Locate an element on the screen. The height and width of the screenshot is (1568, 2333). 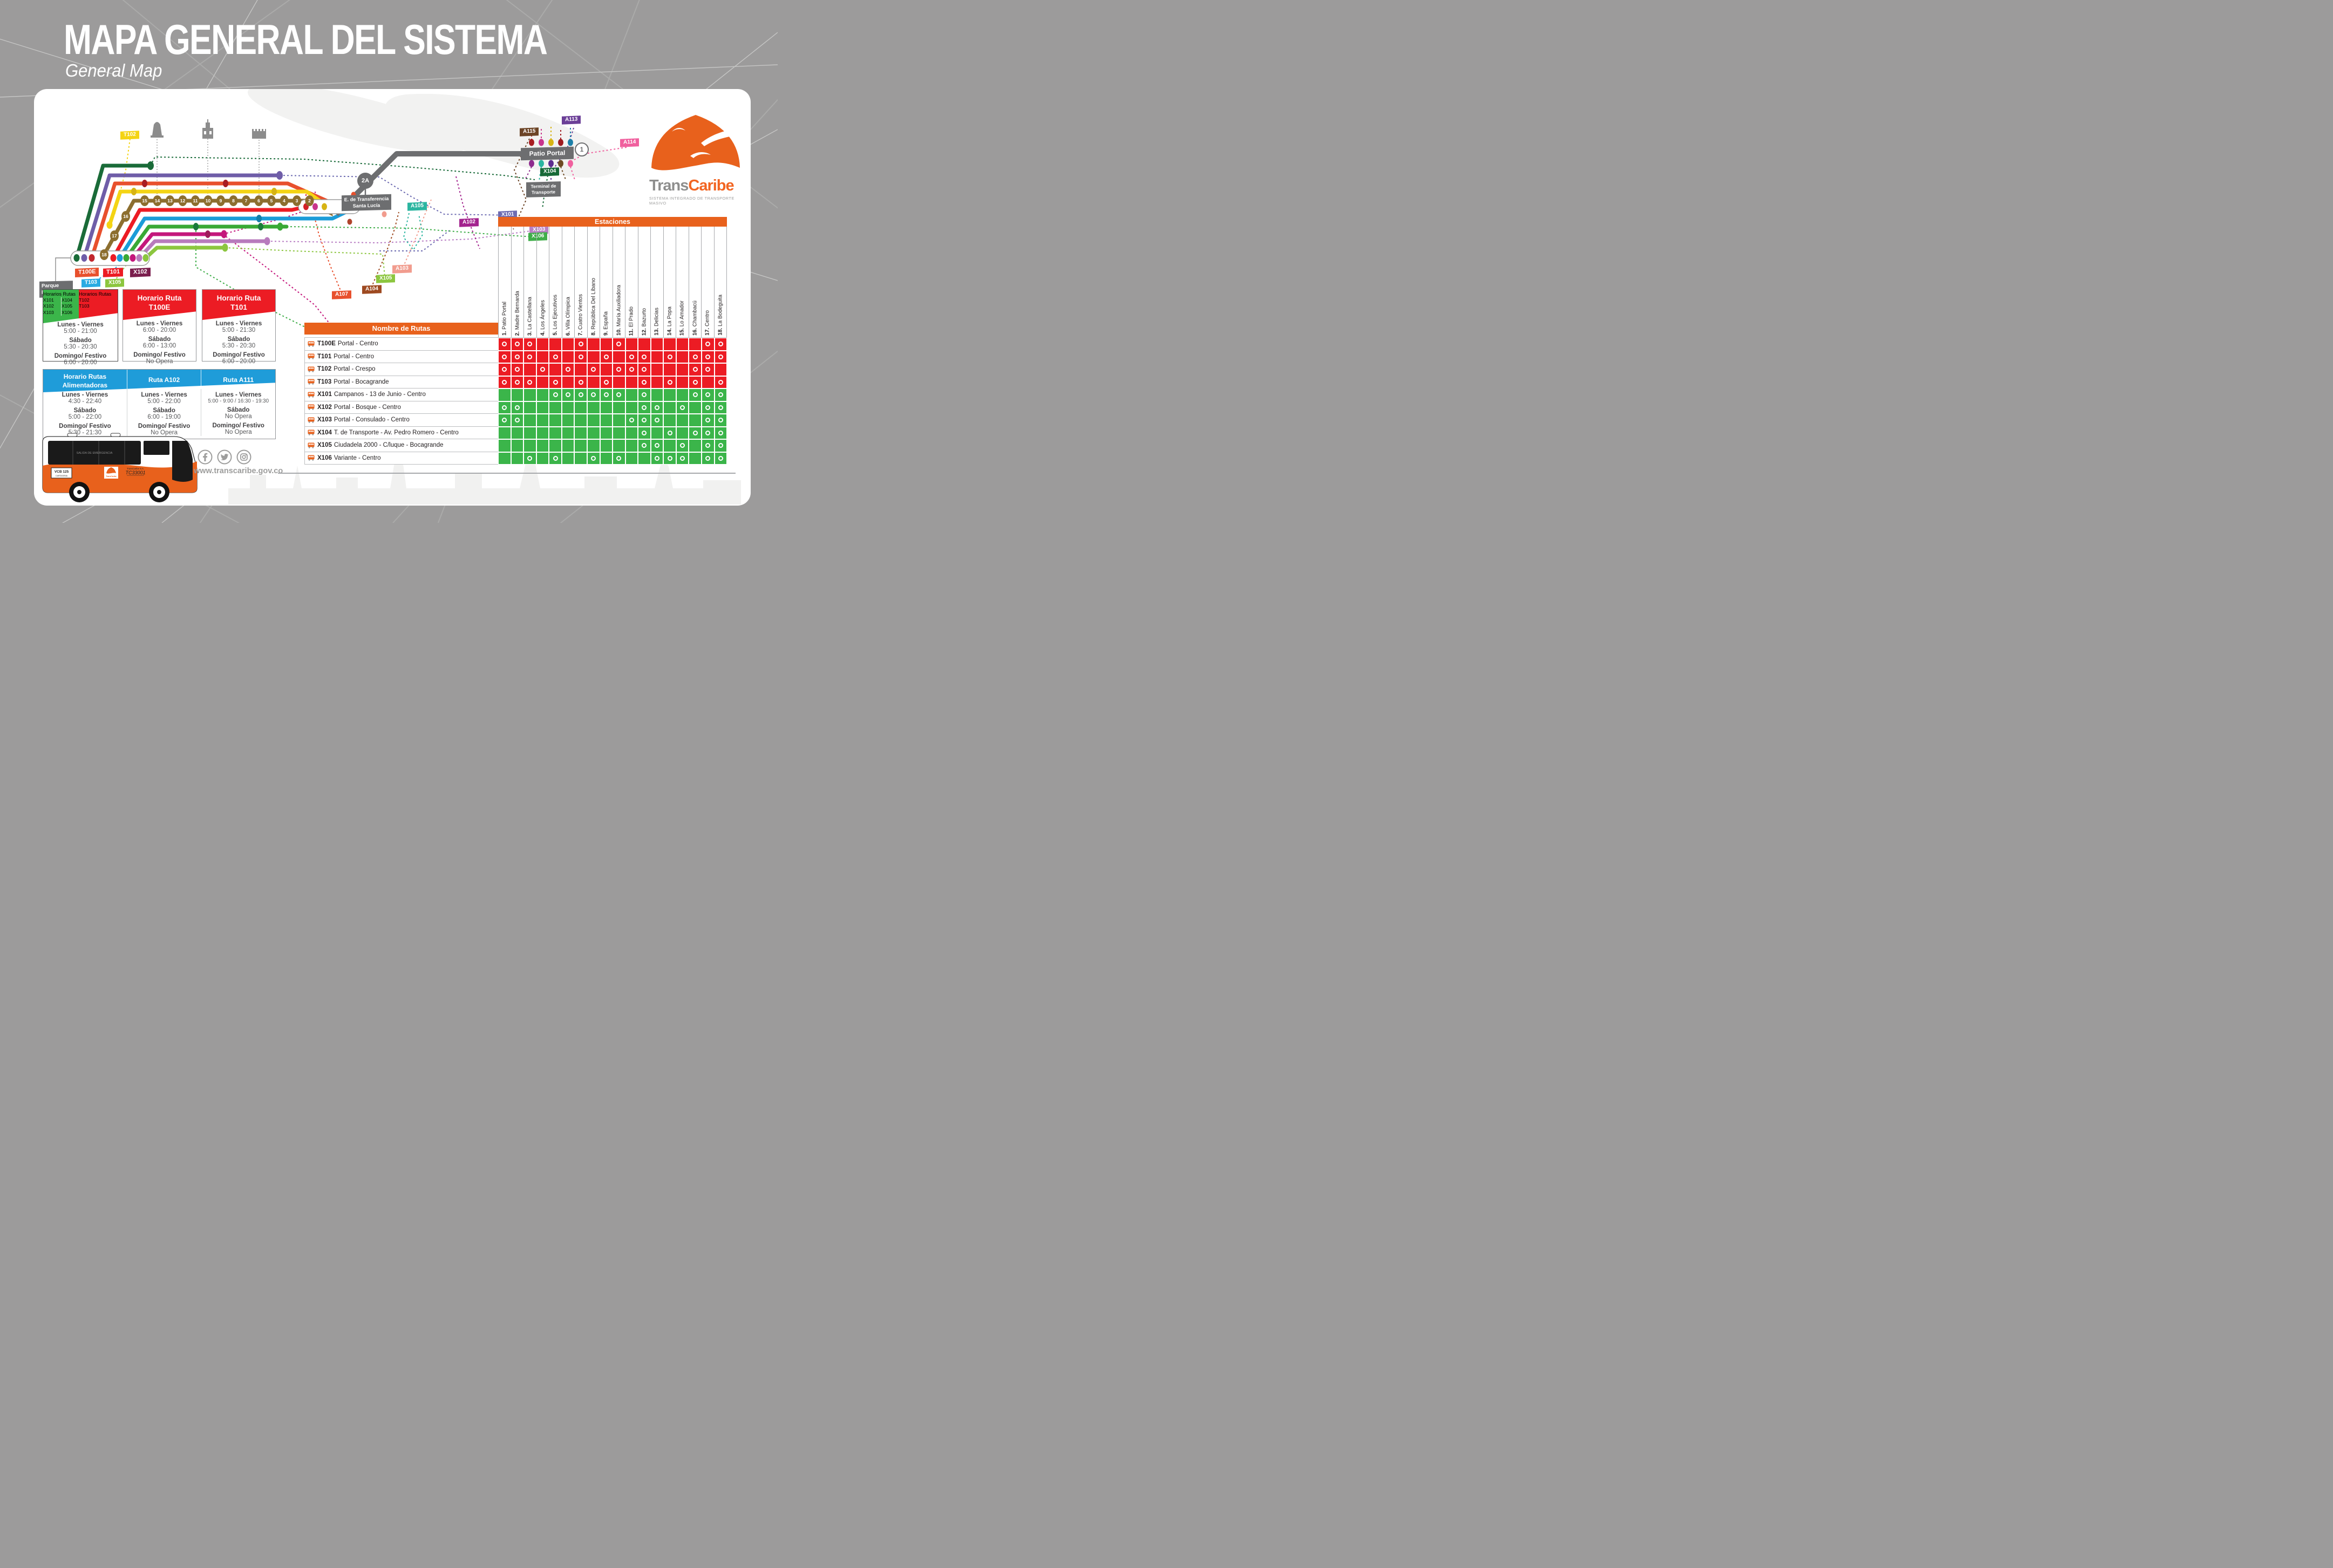
route-row: X103 Portal - Consulado - Centro is located at coordinates (515, 420).